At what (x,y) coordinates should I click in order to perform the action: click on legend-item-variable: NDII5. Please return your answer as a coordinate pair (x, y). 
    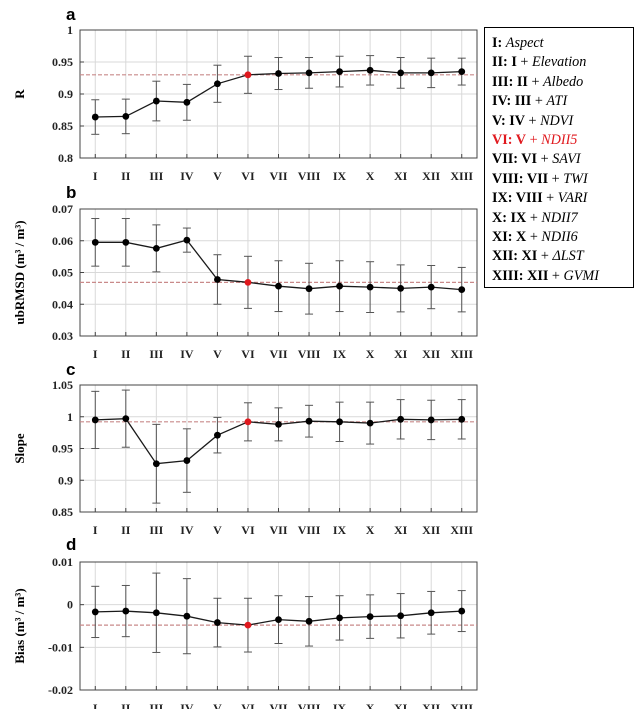
    Looking at the image, I should click on (559, 140).